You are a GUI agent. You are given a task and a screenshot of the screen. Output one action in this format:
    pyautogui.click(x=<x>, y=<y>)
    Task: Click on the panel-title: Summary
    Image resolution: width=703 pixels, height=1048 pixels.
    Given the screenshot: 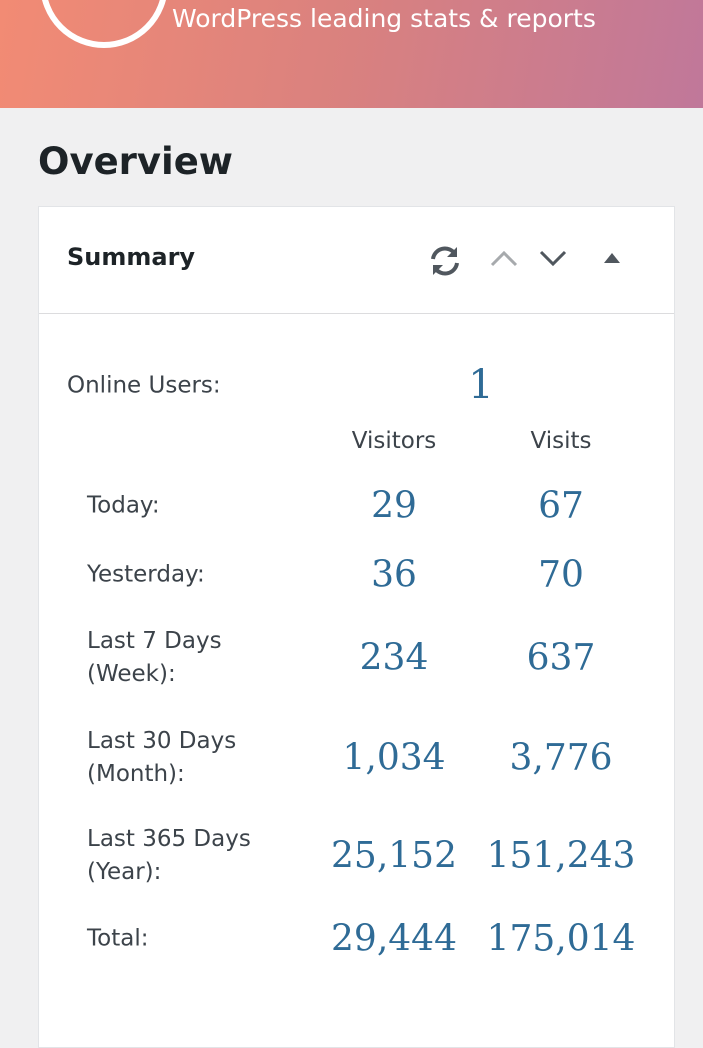 What is the action you would take?
    pyautogui.click(x=131, y=257)
    